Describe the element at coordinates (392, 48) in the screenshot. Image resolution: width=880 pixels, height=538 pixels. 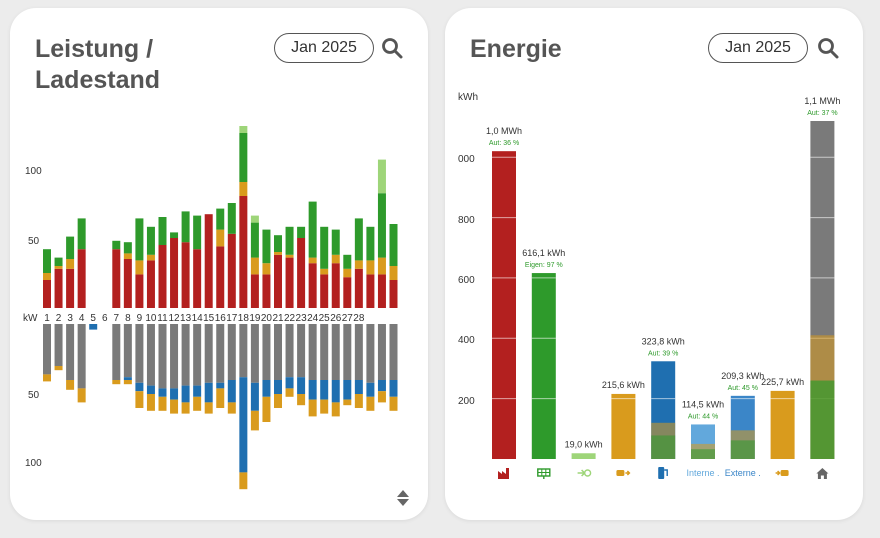
I see `power-search-icon` at that location.